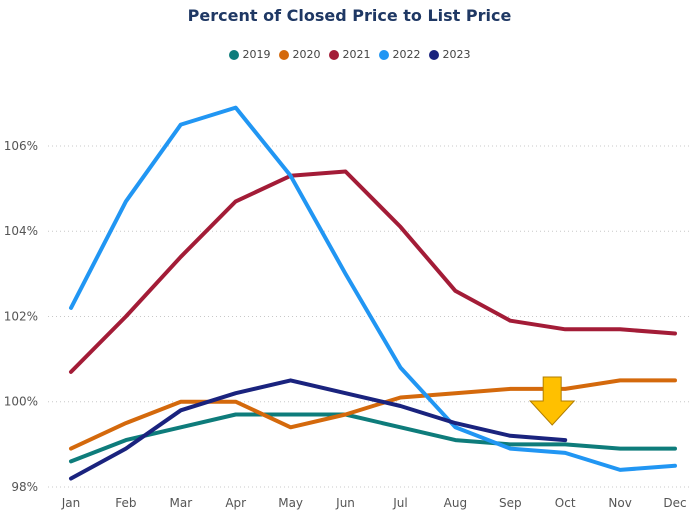 The image size is (699, 518). What do you see at coordinates (406, 54) in the screenshot?
I see `legend-label: 2022` at bounding box center [406, 54].